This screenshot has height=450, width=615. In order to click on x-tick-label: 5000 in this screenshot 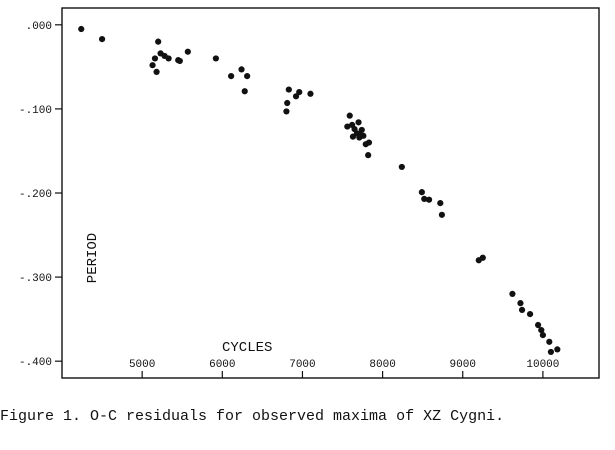, I will do `click(142, 365)`.